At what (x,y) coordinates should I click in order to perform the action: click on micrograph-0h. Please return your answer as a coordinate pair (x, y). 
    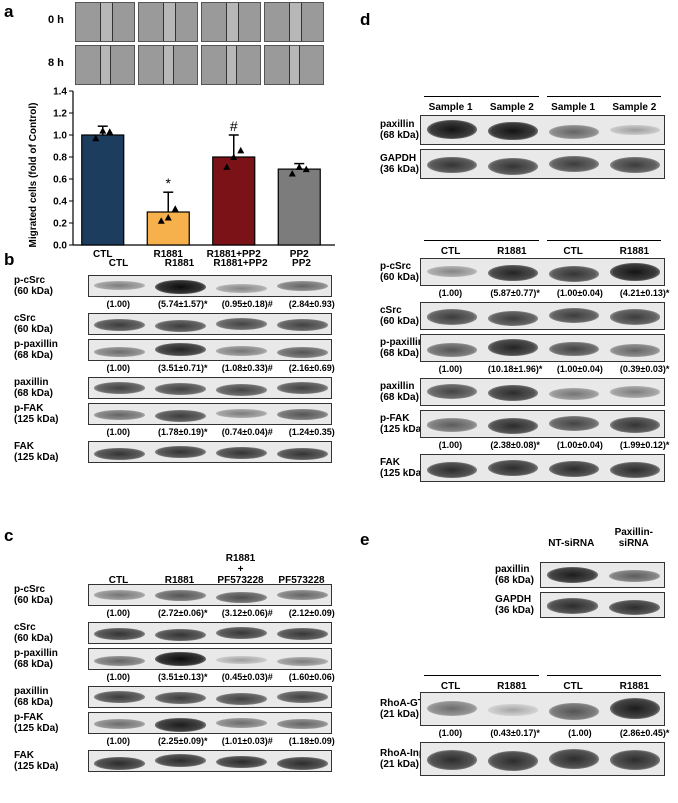
    Looking at the image, I should click on (231, 22).